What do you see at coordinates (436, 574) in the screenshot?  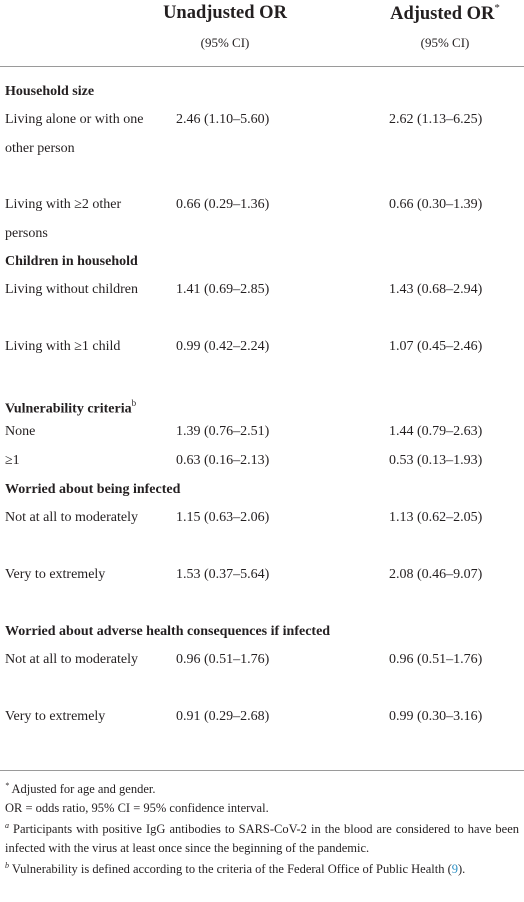 I see `adjusted-or-value: 2.08 (0.46–9.07)` at bounding box center [436, 574].